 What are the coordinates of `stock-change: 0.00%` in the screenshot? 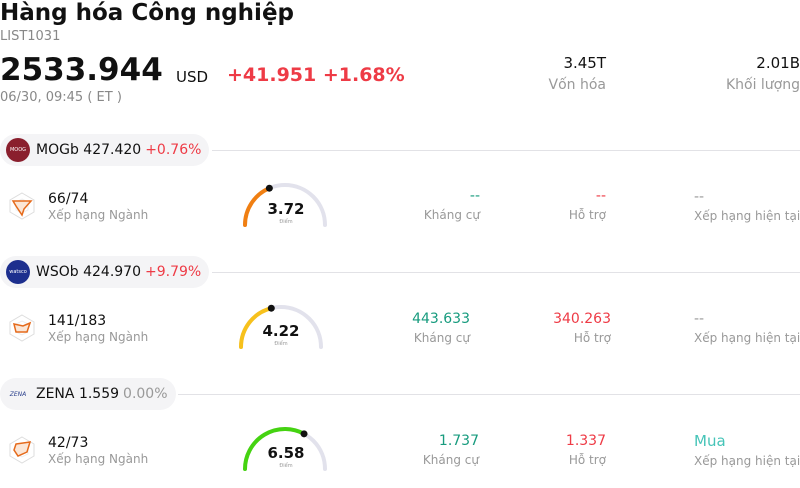 It's located at (145, 394).